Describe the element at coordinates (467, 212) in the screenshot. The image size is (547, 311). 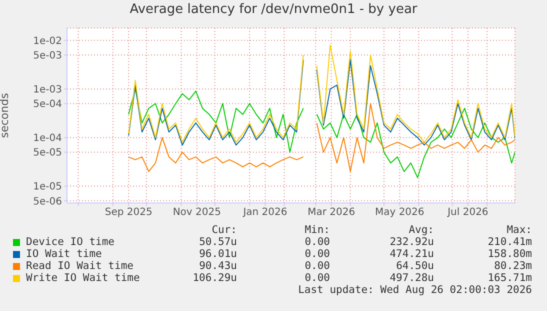
I see `x-tick-label: Jul 2026` at that location.